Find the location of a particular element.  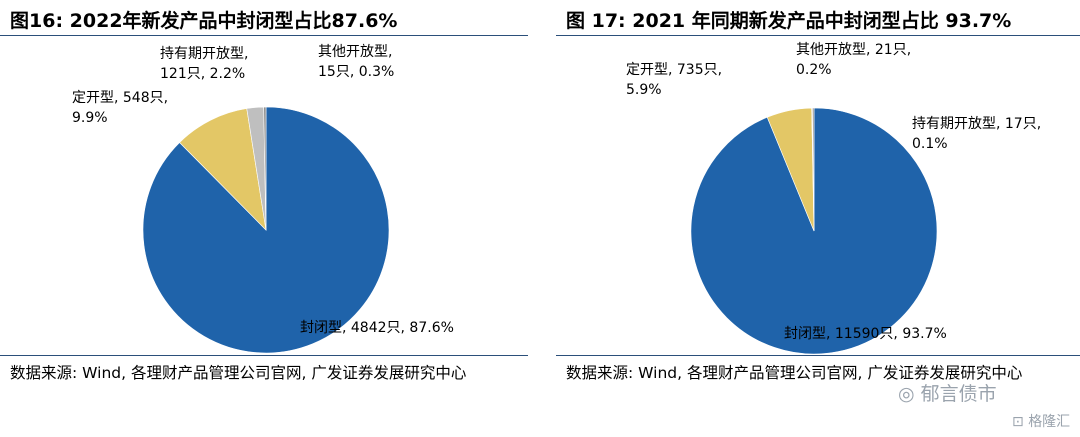

data-label-holding-period-open: 持有期开放型, 121只, 2.2% is located at coordinates (204, 64).